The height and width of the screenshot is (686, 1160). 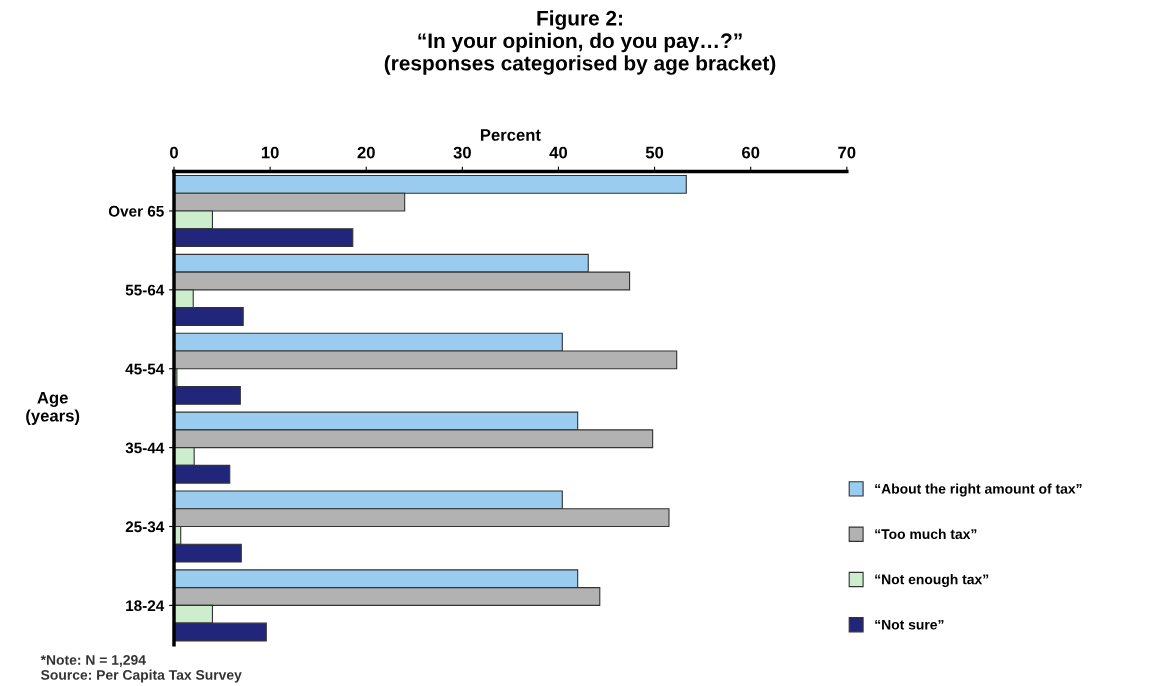 What do you see at coordinates (53, 408) in the screenshot?
I see `y-axis-title: Age (years)` at bounding box center [53, 408].